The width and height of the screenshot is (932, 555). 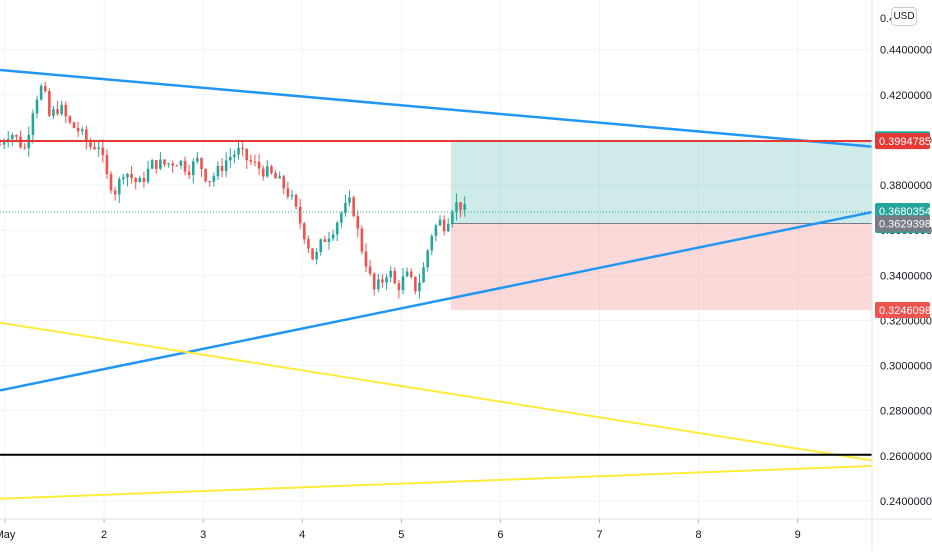 I want to click on x-tick-label: 2, so click(x=104, y=535).